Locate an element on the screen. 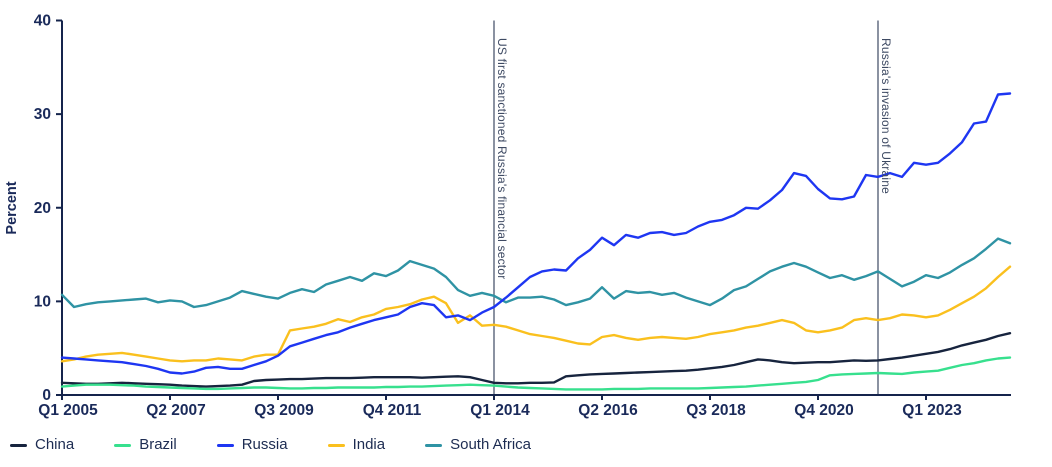  x-tick-label: Q3 2018 is located at coordinates (716, 410).